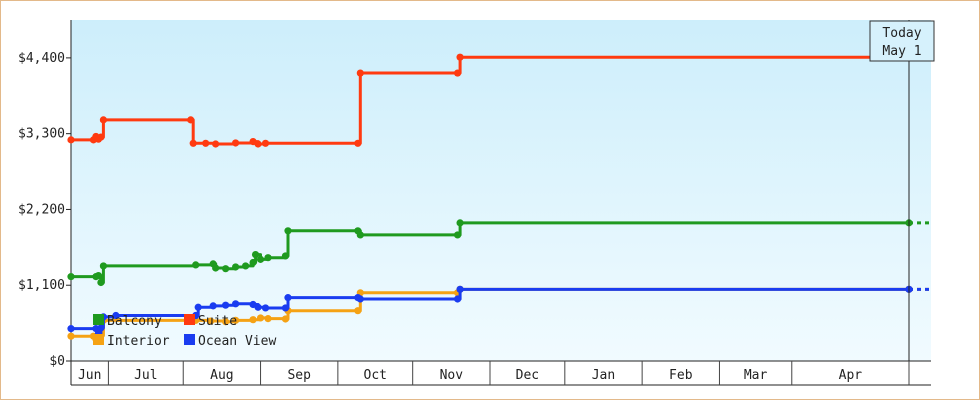  I want to click on y-tick-label: $3,300, so click(41, 134).